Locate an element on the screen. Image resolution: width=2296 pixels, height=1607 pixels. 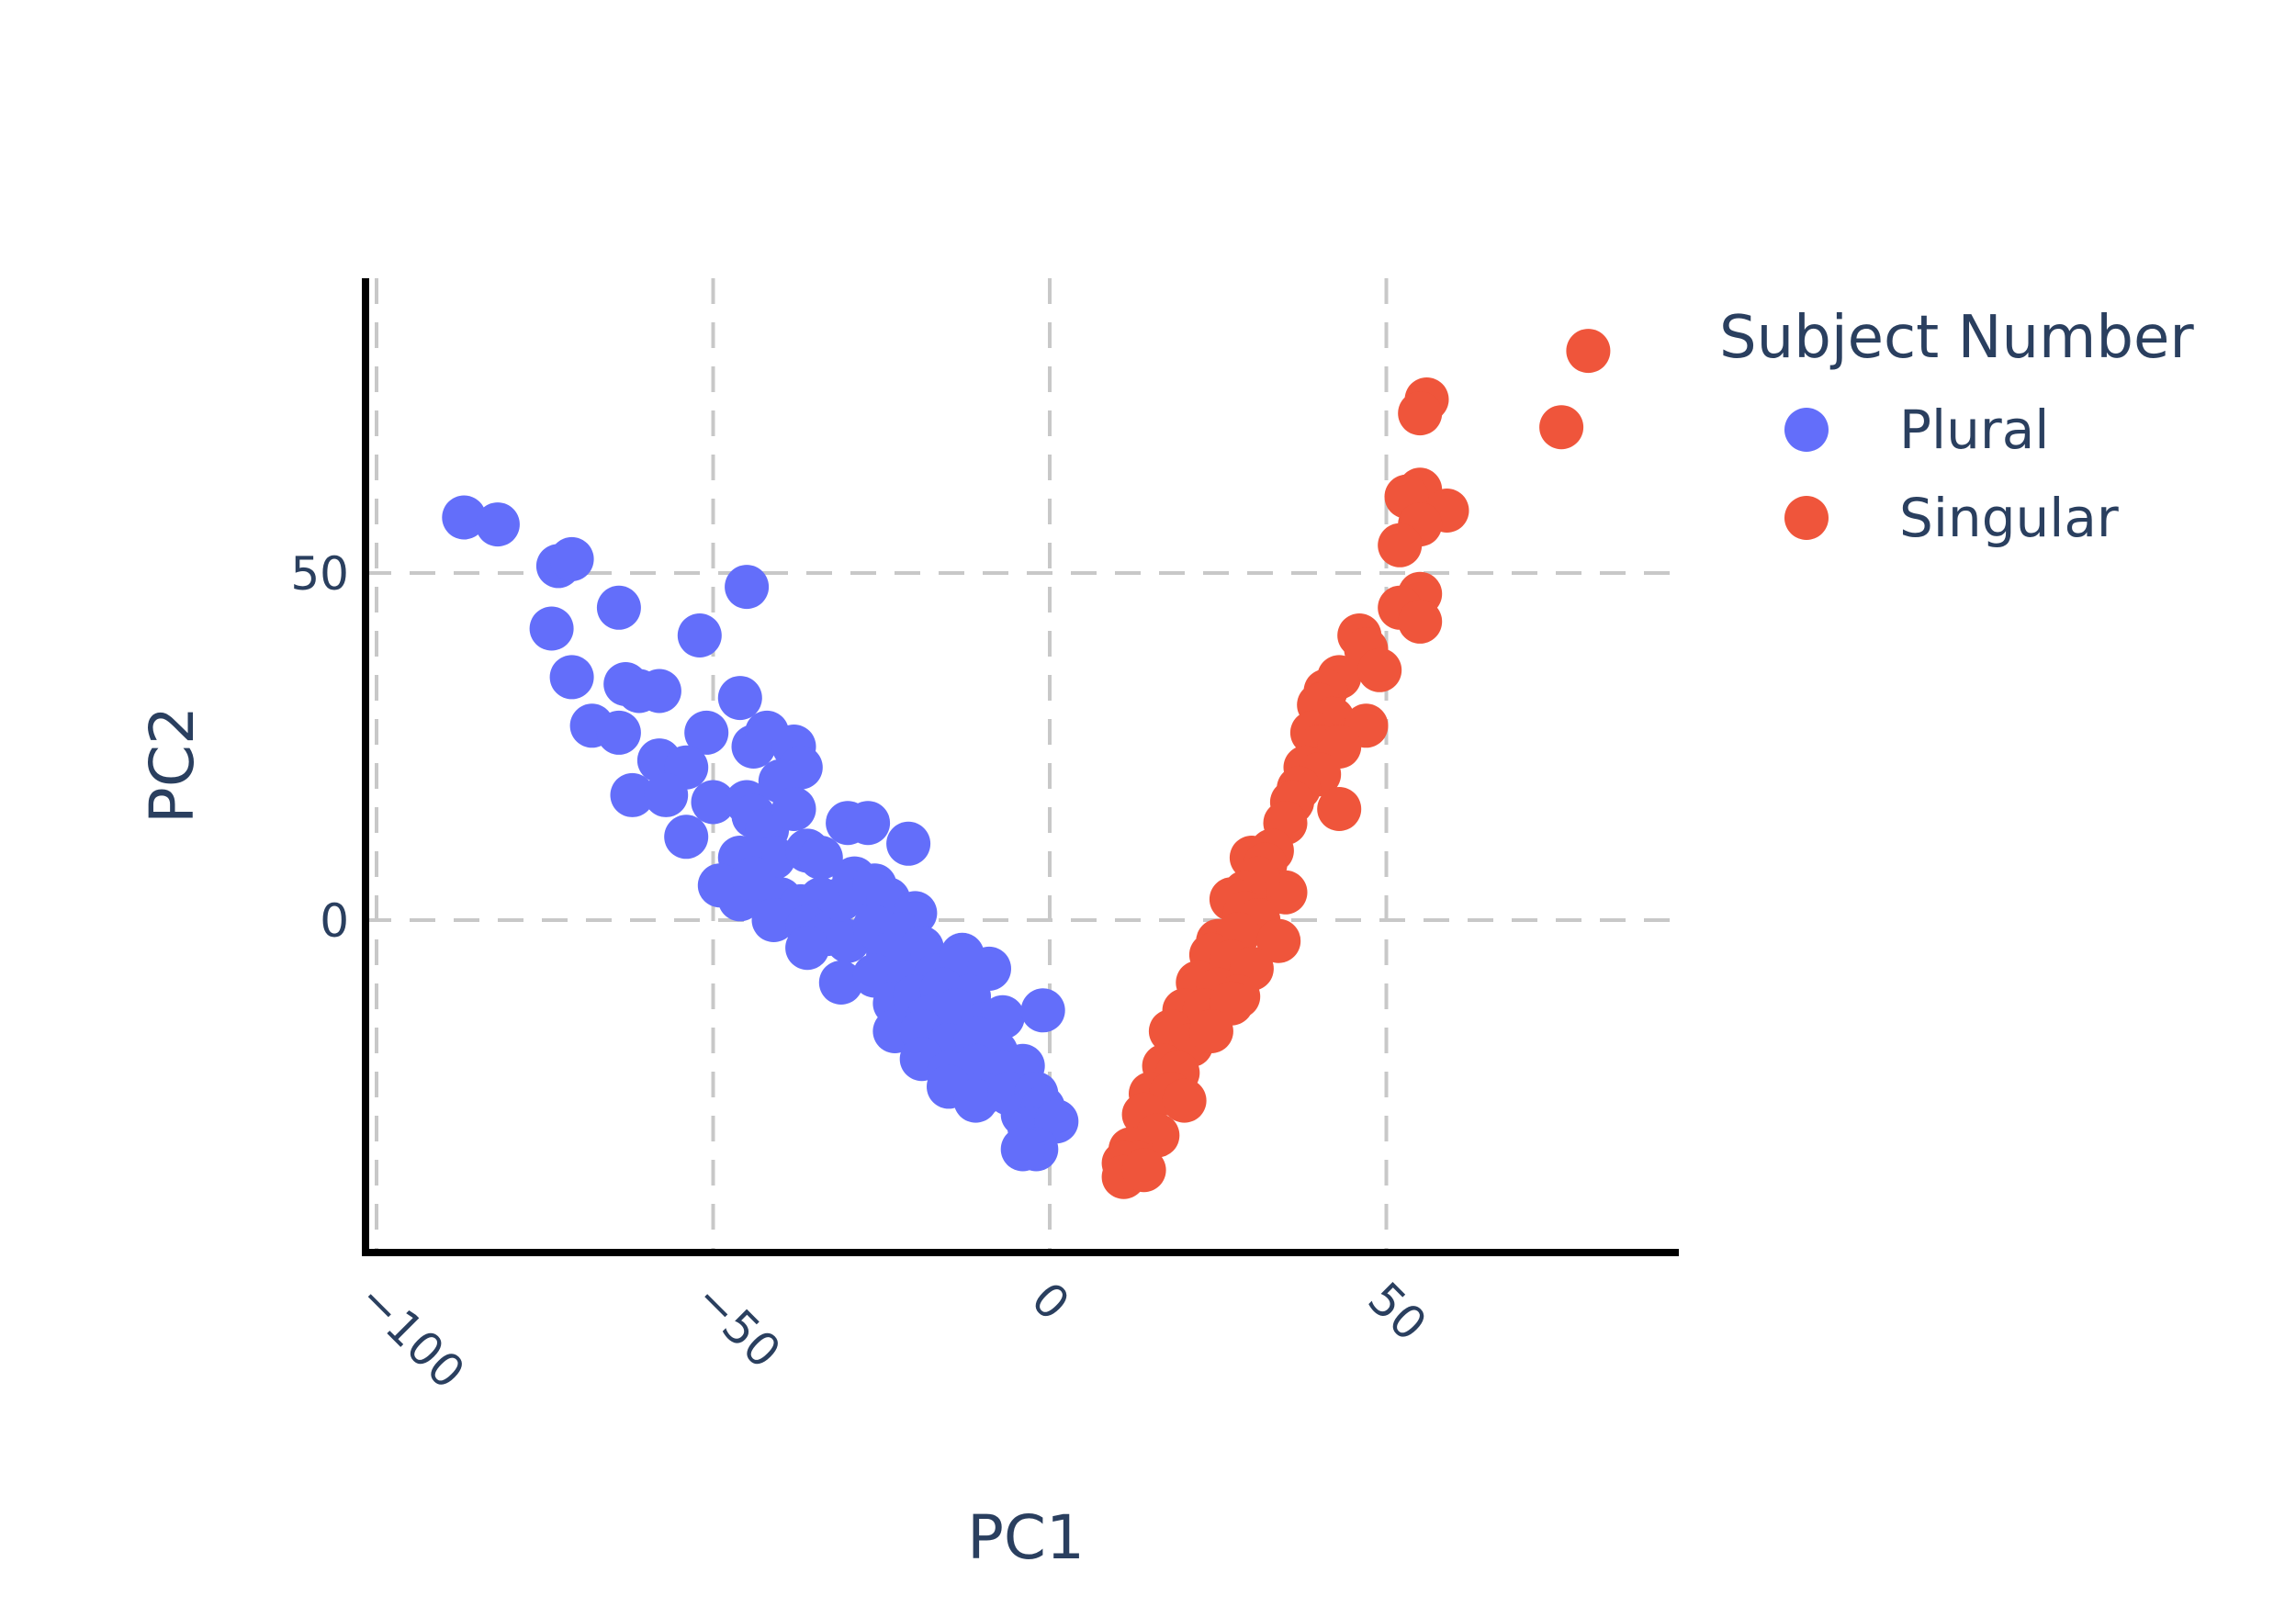
legend-item-singular: Singular is located at coordinates (1951, 518).